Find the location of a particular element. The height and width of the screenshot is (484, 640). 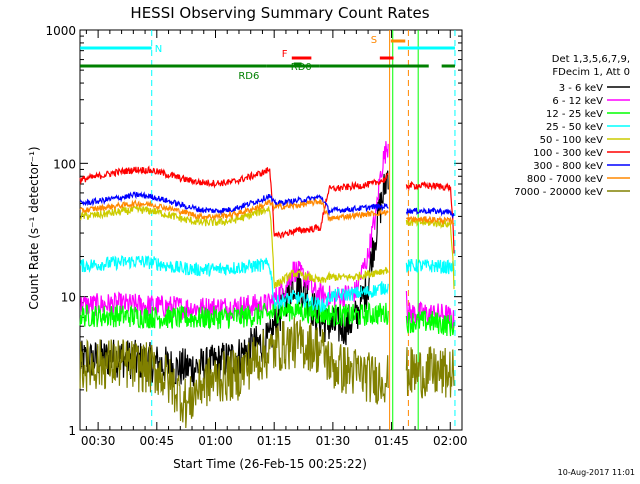

x-tick-label: 01:00 is located at coordinates (215, 441).